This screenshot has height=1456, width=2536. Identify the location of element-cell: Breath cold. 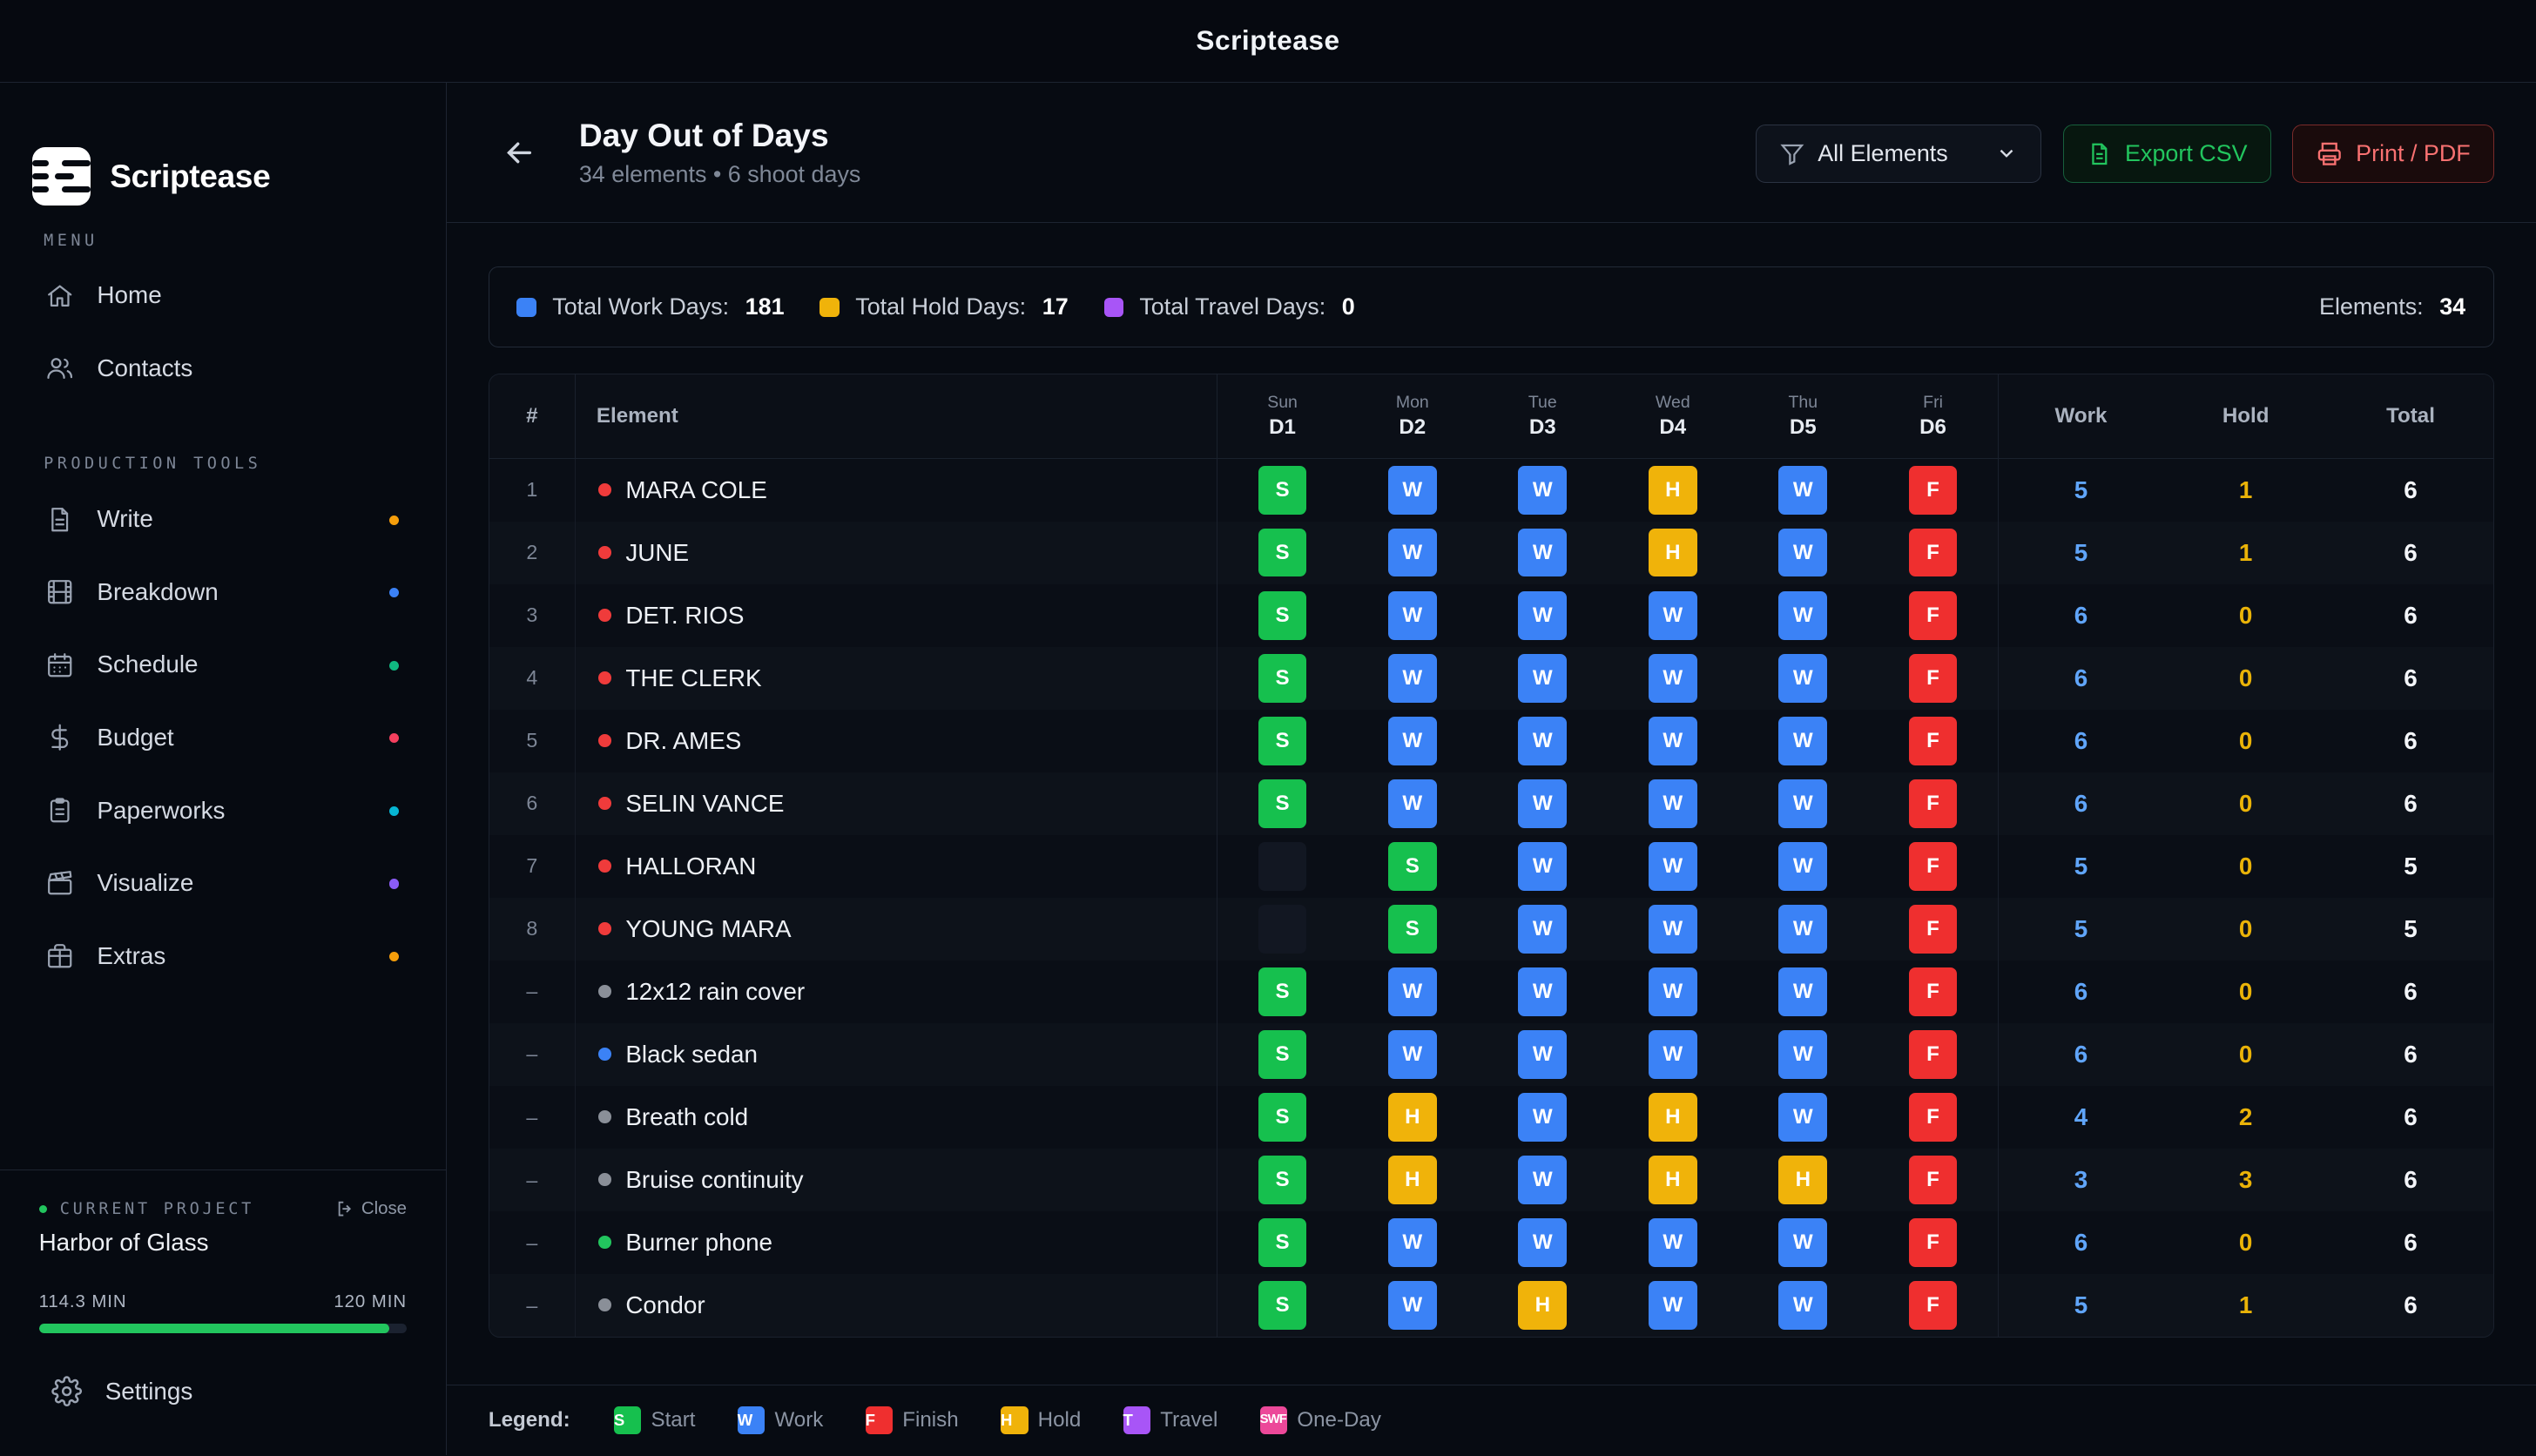
(897, 1117).